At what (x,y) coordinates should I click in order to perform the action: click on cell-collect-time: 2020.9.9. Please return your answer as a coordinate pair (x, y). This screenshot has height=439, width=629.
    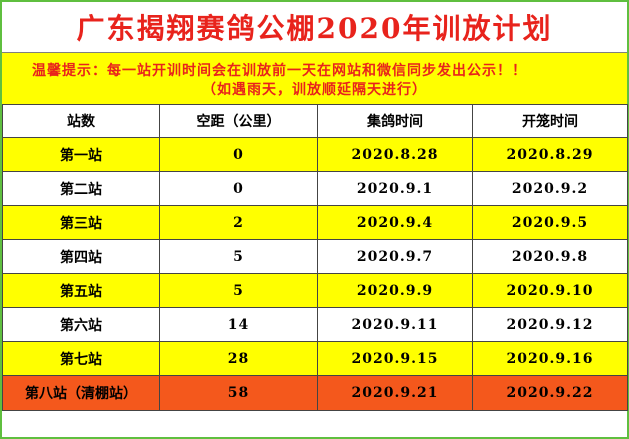
    Looking at the image, I should click on (395, 290).